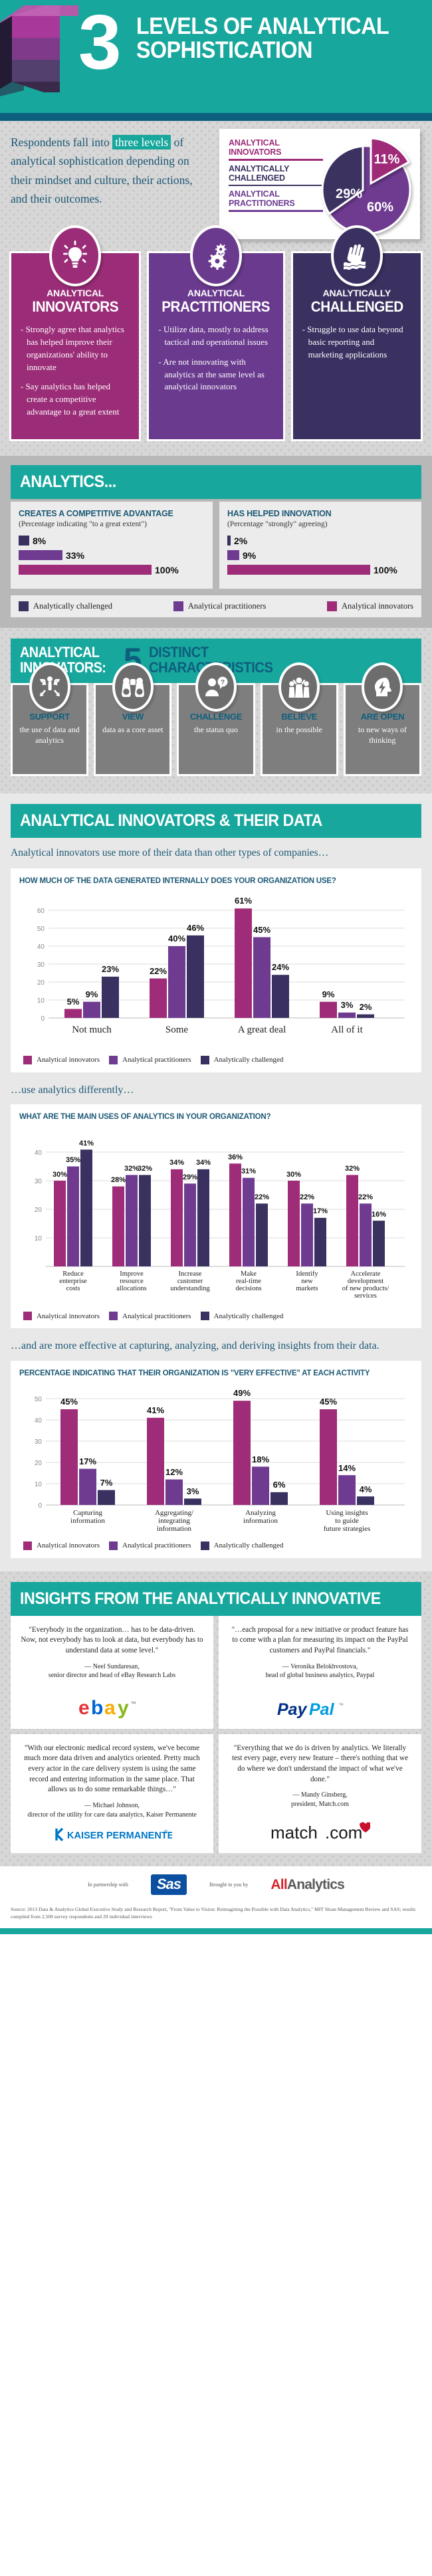 This screenshot has width=432, height=2576. What do you see at coordinates (193, 1491) in the screenshot?
I see `svg-text: 3%` at bounding box center [193, 1491].